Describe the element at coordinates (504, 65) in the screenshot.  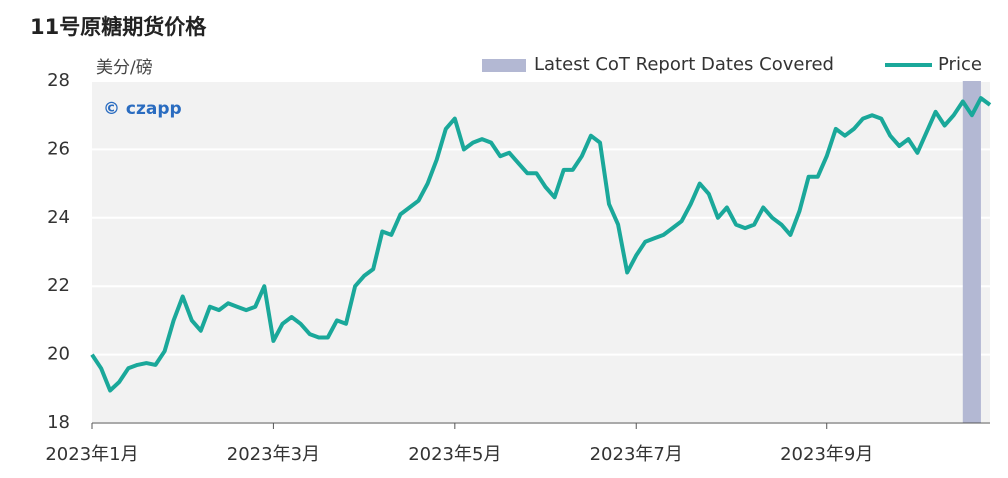
I see `legend-swatch` at that location.